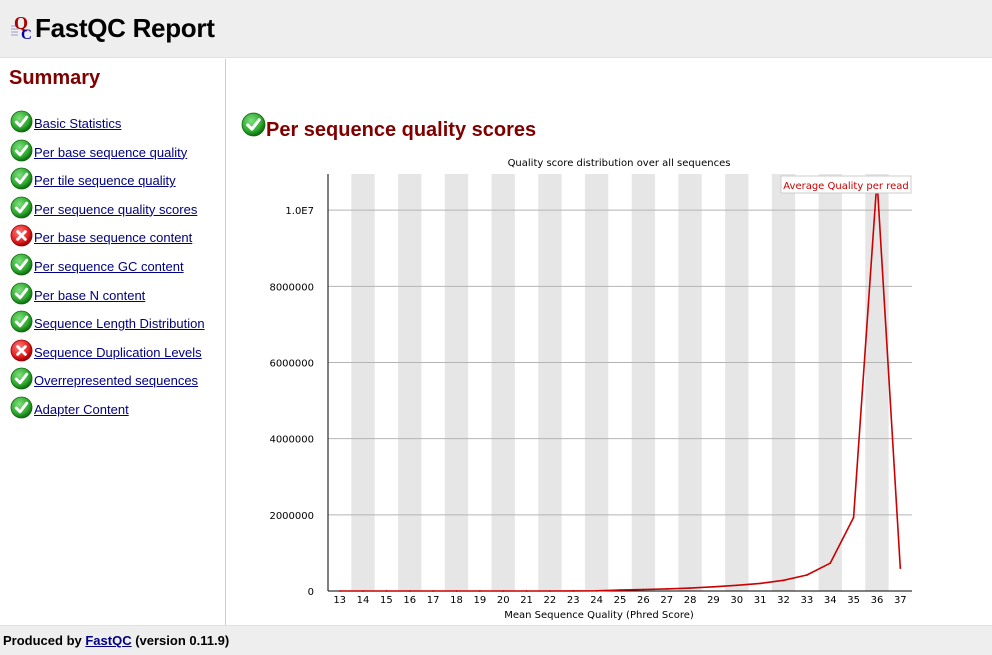 This screenshot has height=655, width=992. I want to click on x-axis-label: Mean Sequence Quality (Phred Score), so click(599, 615).